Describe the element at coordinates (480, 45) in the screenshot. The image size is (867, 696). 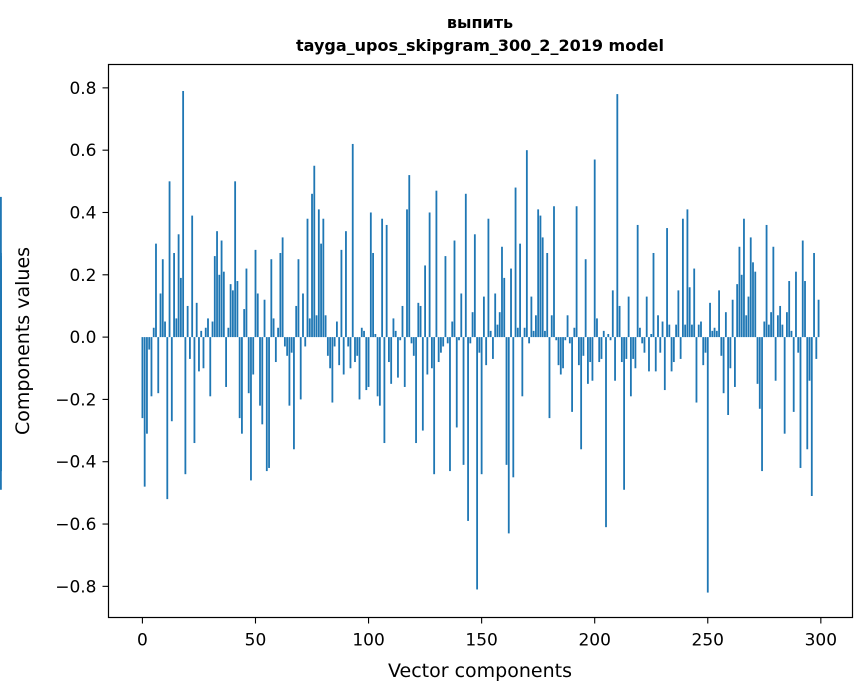
I see `chart-subtitle: tayga_upos_skipgram_300_2_2019 model` at that location.